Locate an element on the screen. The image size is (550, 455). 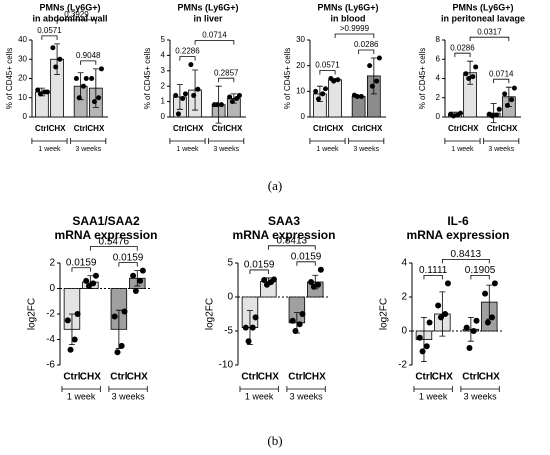
y-tick-label: 8 is located at coordinates (438, 39).